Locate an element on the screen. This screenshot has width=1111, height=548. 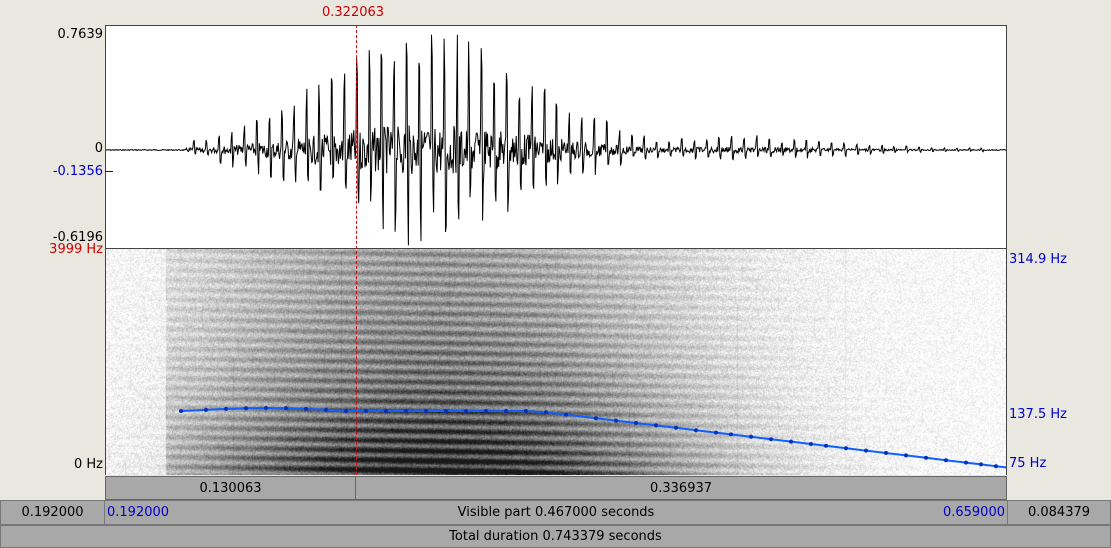
visible-part-label: Visible part 0.467000 seconds is located at coordinates (556, 512).